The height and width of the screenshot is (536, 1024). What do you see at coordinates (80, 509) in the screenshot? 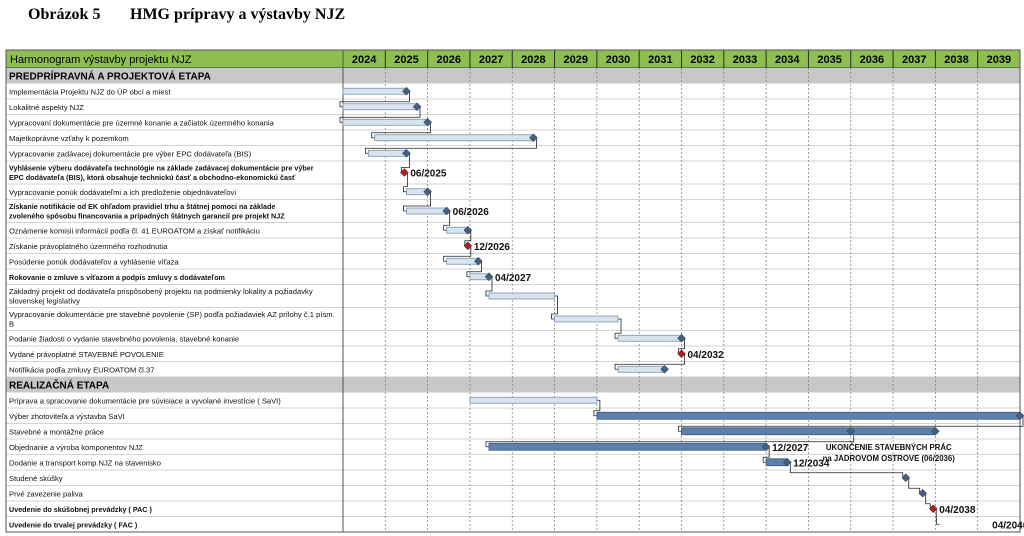
I see `task-label: Uvedenie do skúšobnej prevádzky ( PAC )` at bounding box center [80, 509].